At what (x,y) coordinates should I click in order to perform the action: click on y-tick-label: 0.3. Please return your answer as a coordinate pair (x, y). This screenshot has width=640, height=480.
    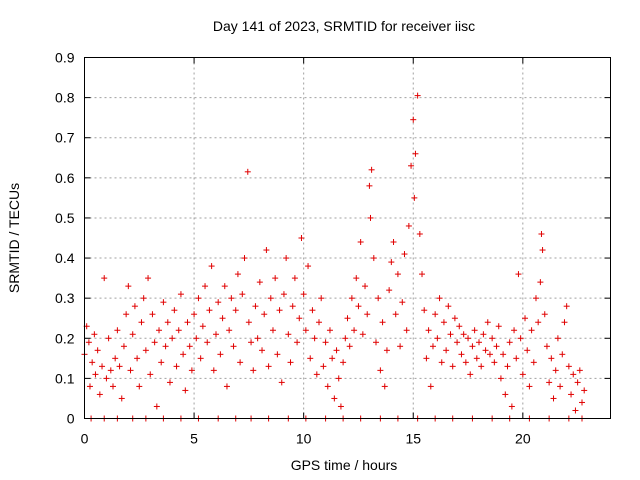
    Looking at the image, I should click on (65, 298).